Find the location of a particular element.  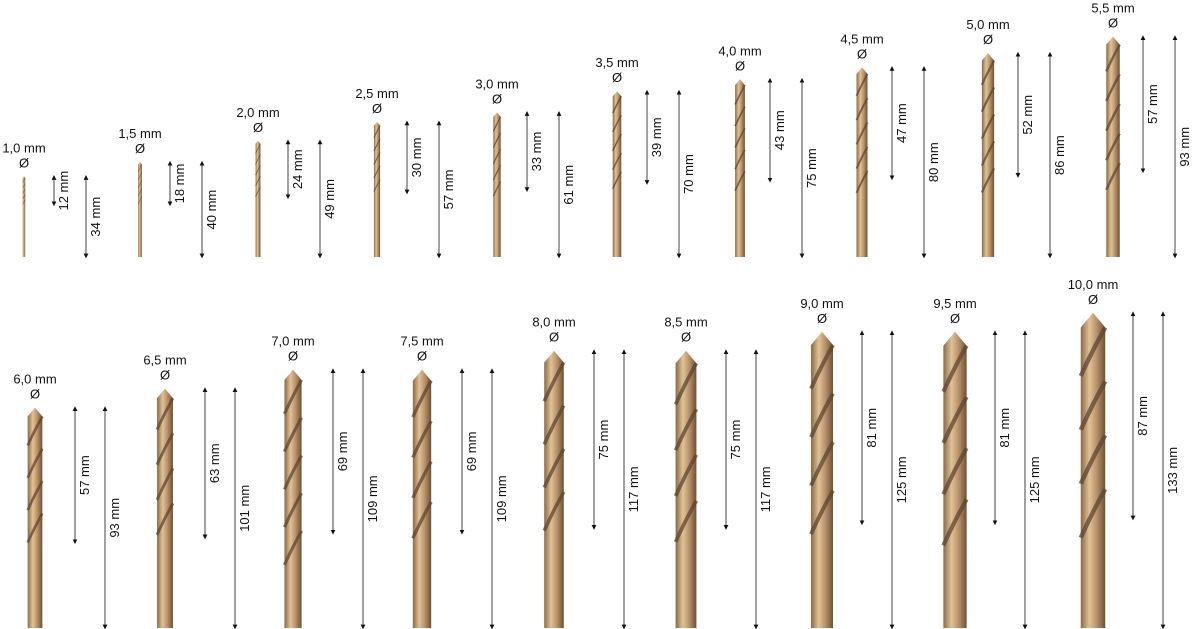

total-length-label: 117 mm is located at coordinates (633, 489).